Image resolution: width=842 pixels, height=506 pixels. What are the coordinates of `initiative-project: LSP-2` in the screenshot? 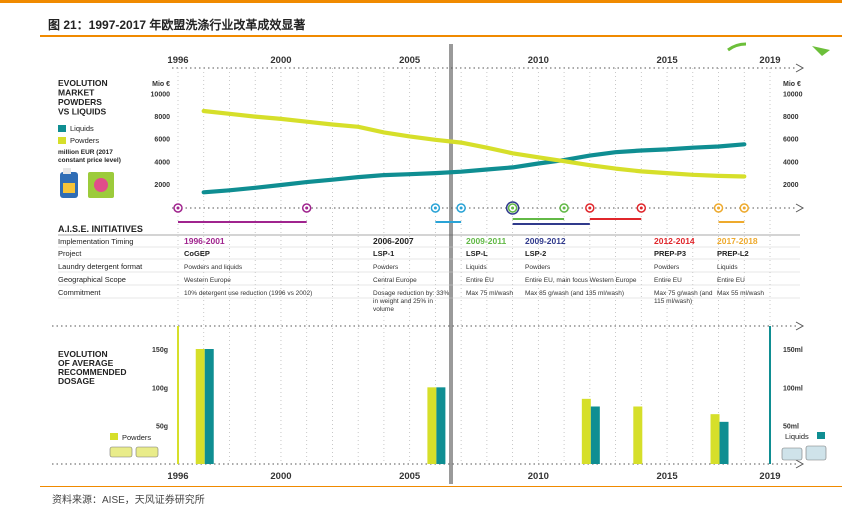 It's located at (535, 253).